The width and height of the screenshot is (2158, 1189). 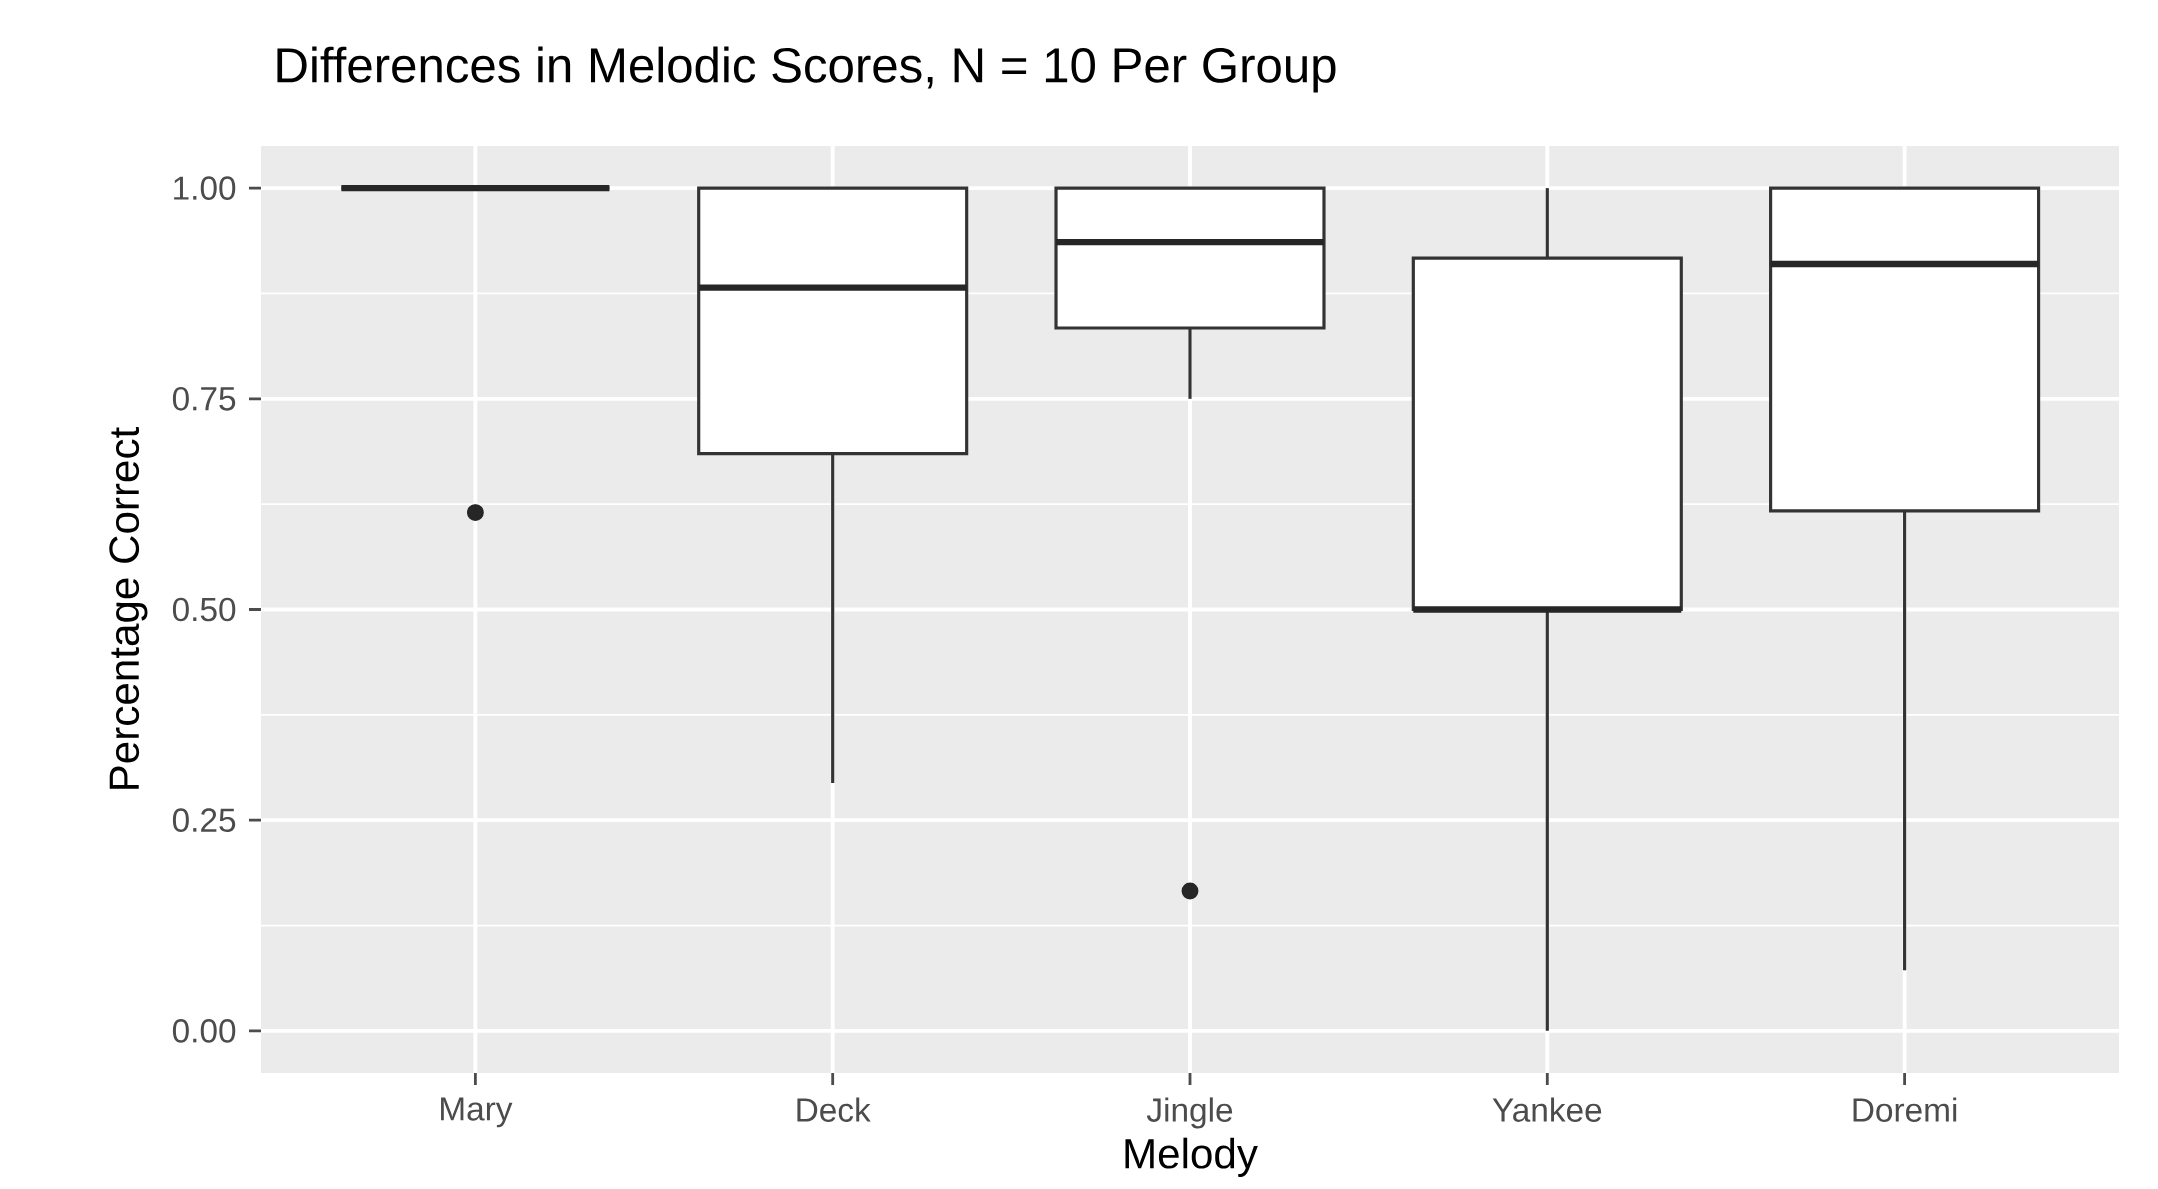 What do you see at coordinates (204, 398) in the screenshot?
I see `y-tick-label: 0.75` at bounding box center [204, 398].